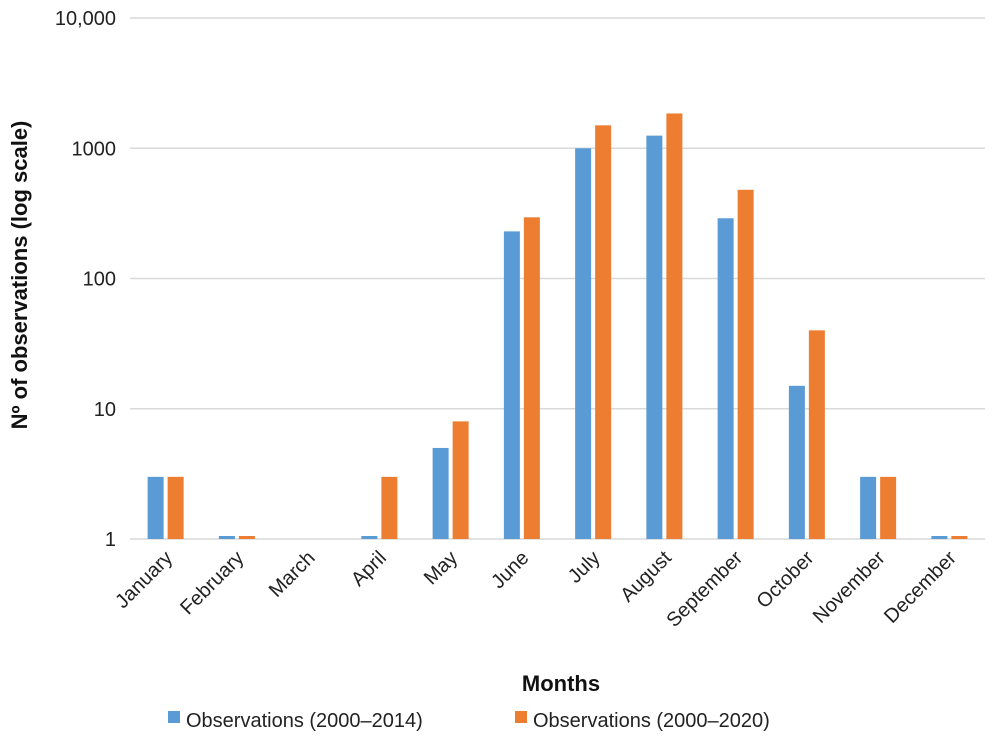  What do you see at coordinates (94, 149) in the screenshot?
I see `y-tick-label: 1000` at bounding box center [94, 149].